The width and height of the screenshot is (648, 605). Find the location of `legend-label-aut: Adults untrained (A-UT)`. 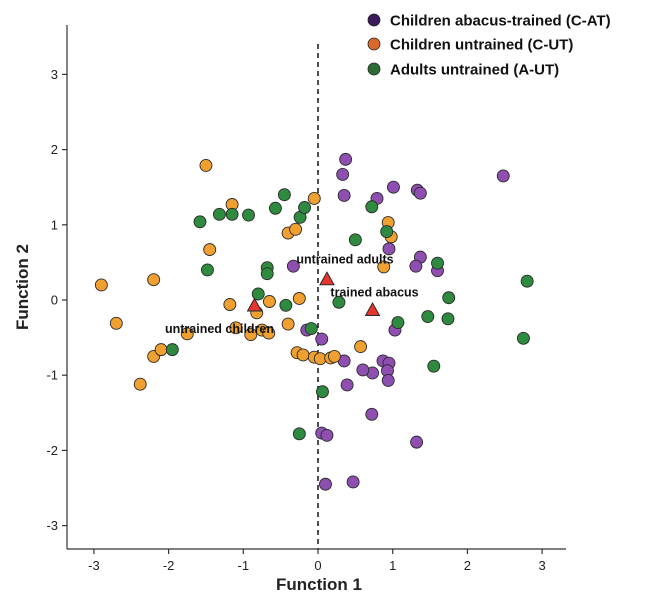

legend-label-aut: Adults untrained (A-UT) is located at coordinates (474, 70).